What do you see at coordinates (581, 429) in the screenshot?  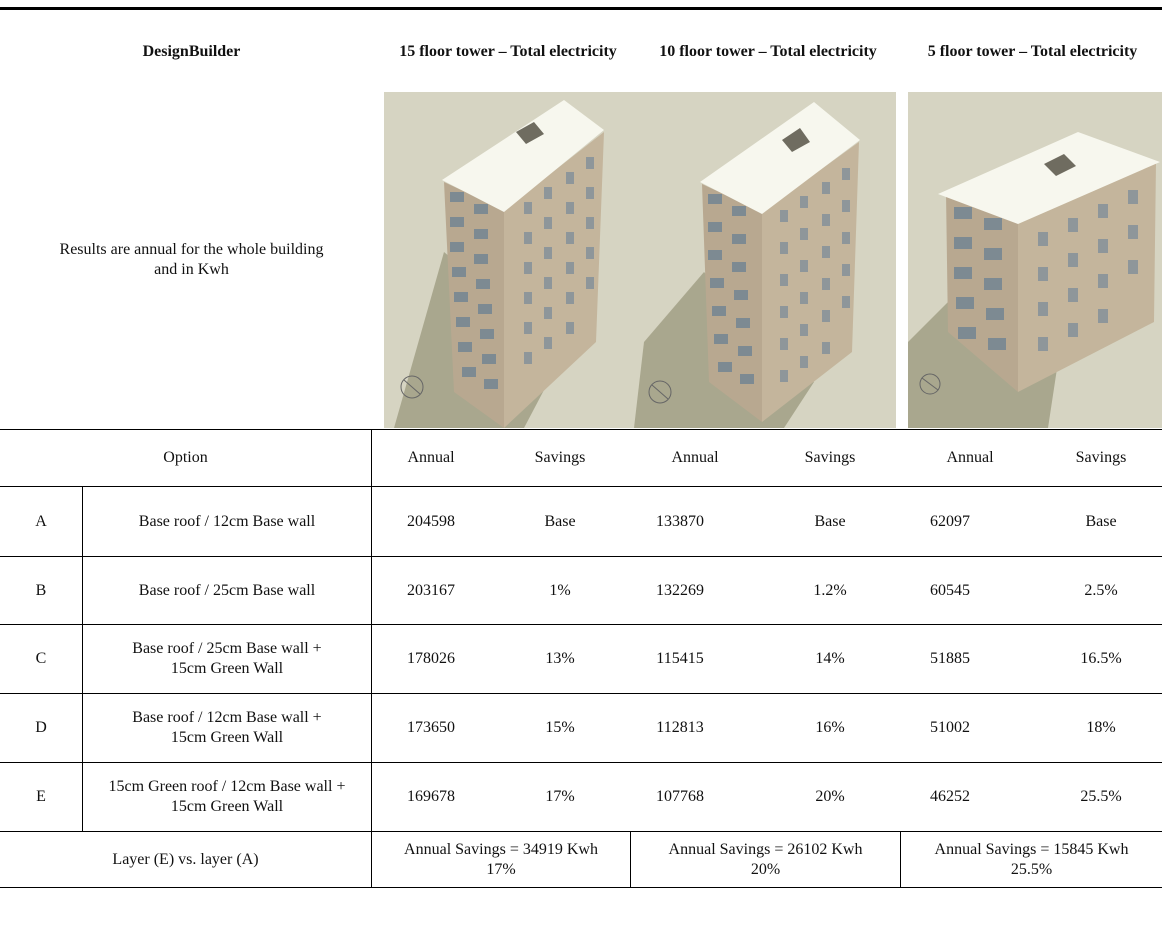 I see `rule-after-images` at bounding box center [581, 429].